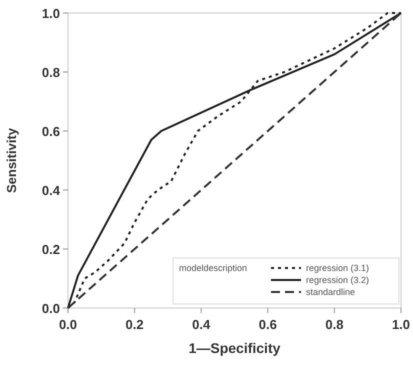 This screenshot has height=367, width=413. Describe the element at coordinates (202, 324) in the screenshot. I see `x-tick-label: 0.4` at that location.